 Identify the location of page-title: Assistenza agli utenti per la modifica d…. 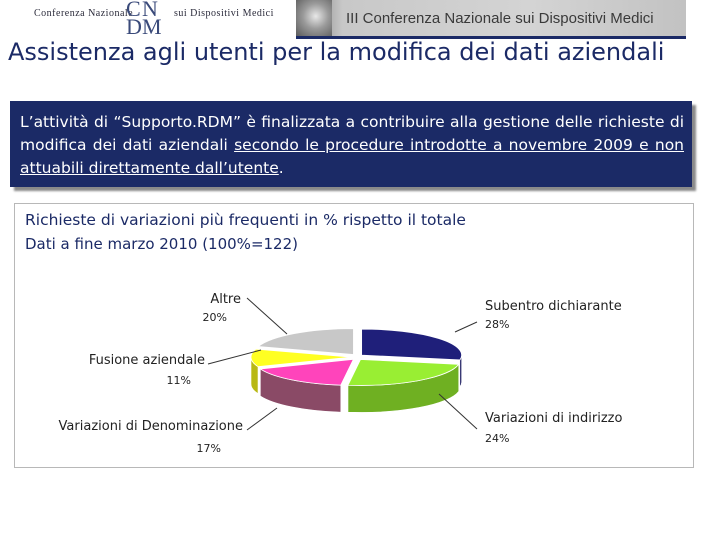
(336, 52).